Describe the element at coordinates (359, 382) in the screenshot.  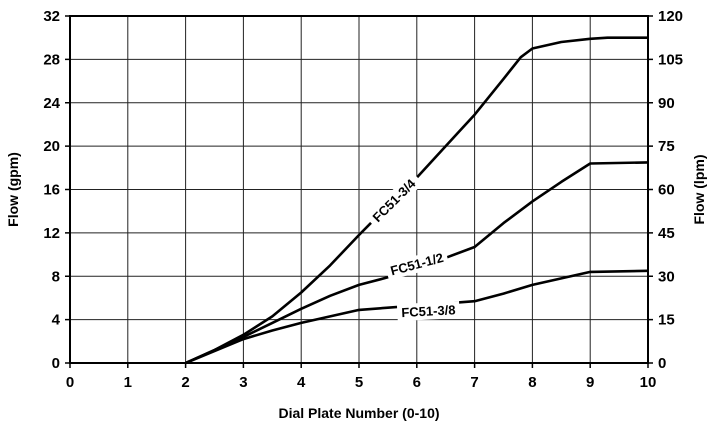
I see `x-tick-label: 5` at that location.